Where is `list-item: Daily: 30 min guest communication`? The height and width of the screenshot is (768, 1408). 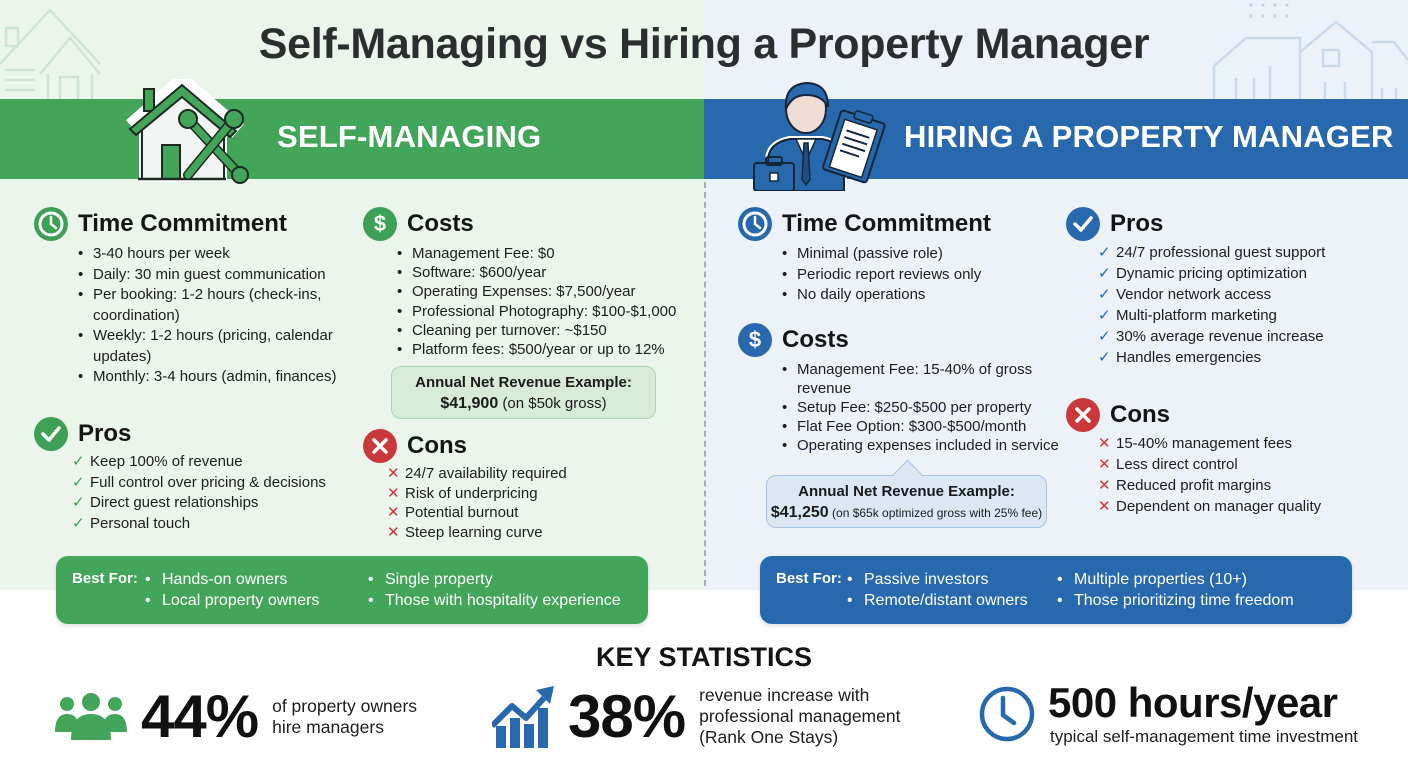 list-item: Daily: 30 min guest communication is located at coordinates (216, 275).